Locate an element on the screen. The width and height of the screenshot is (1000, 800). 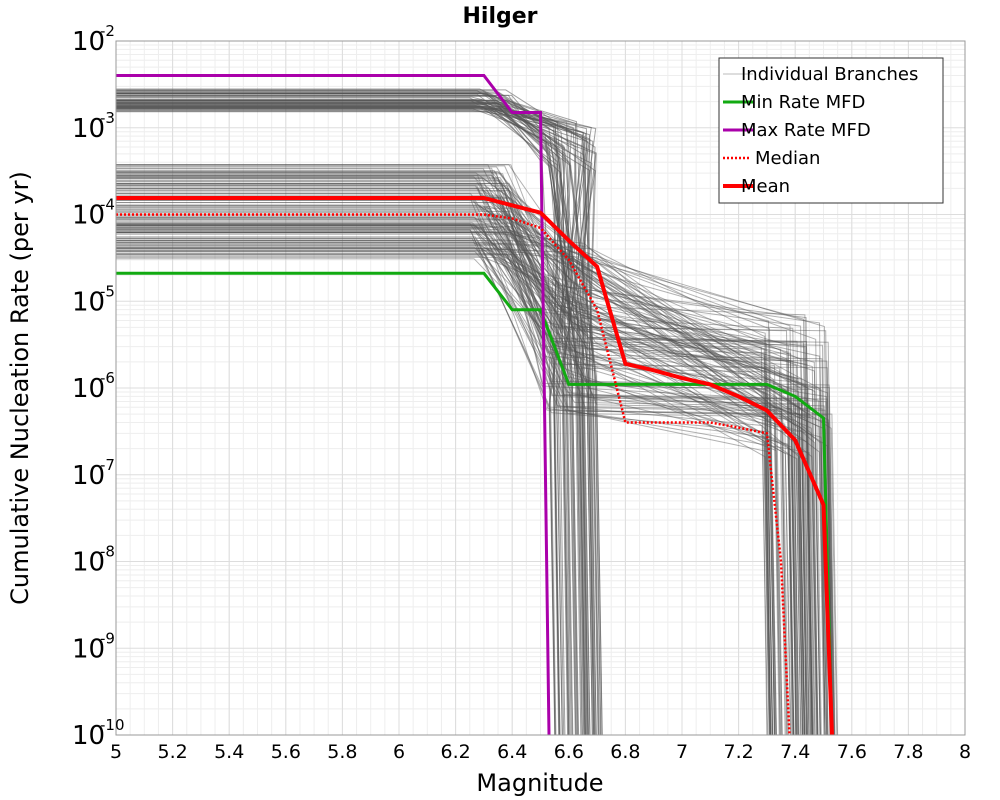
x-tick-label: 8 is located at coordinates (965, 752).